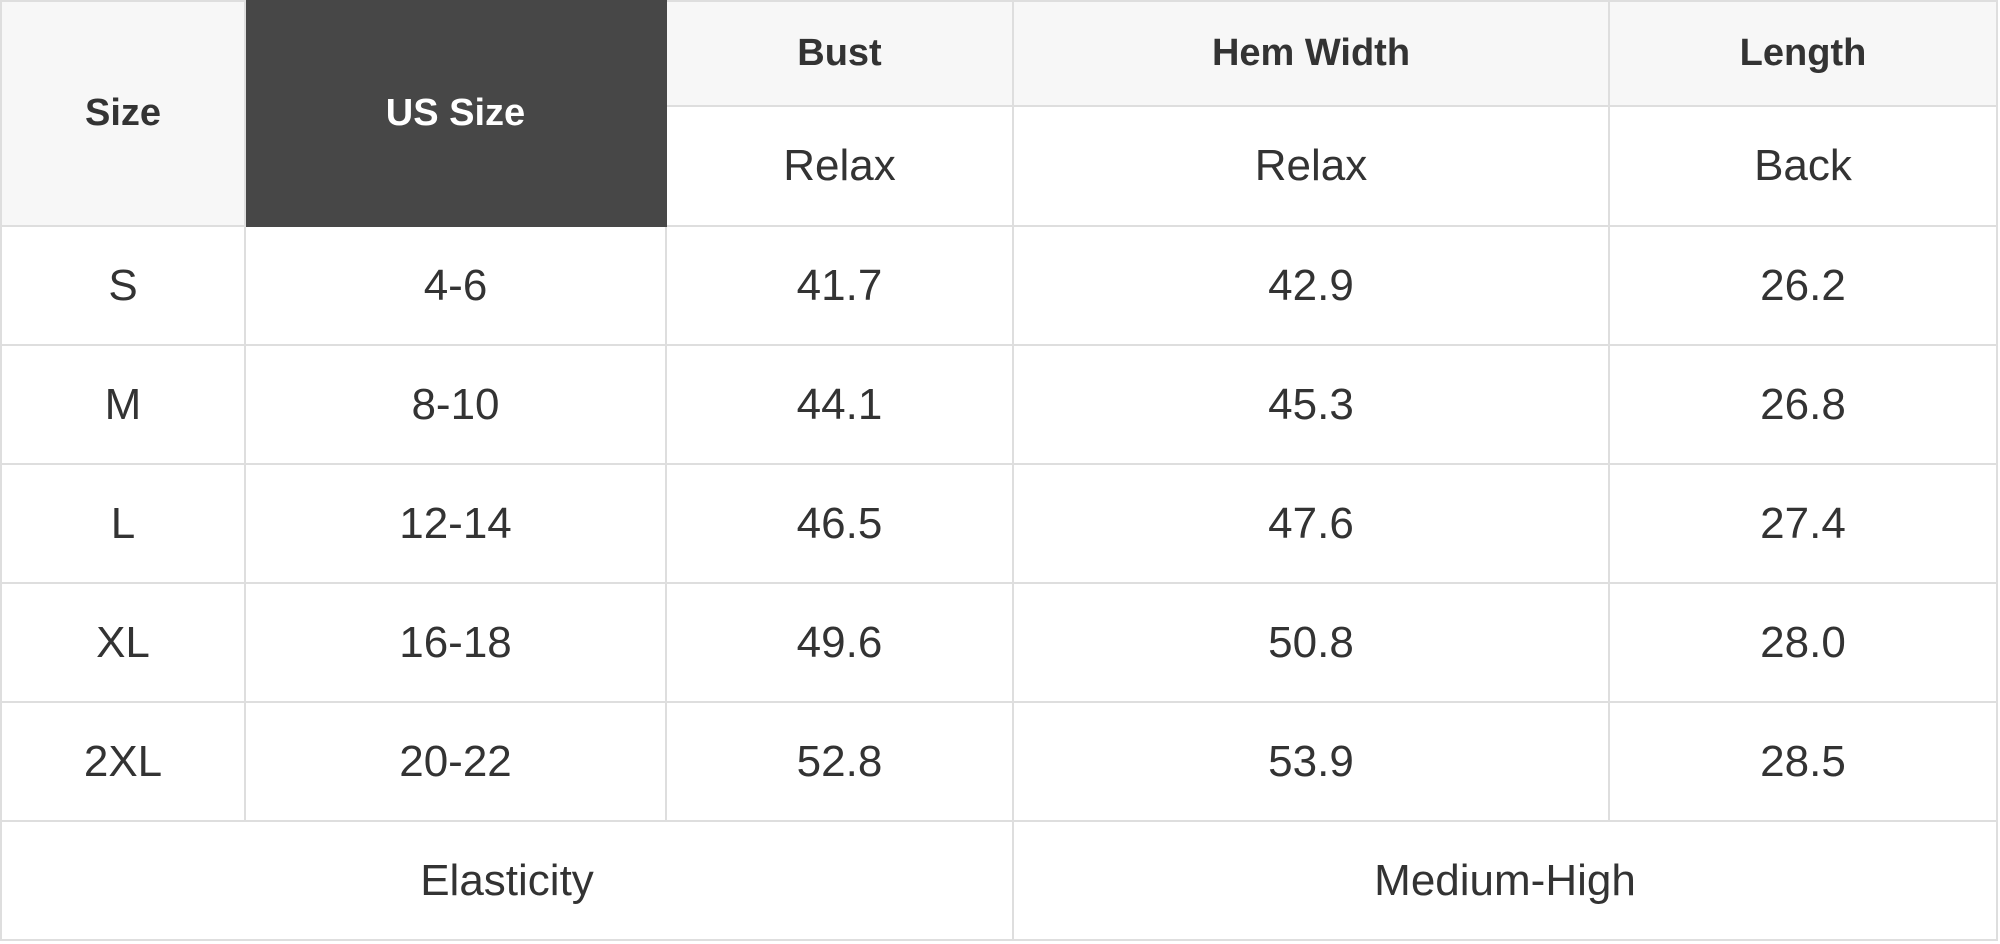 The image size is (2000, 944). What do you see at coordinates (1505, 880) in the screenshot?
I see `footer-value: Medium-High` at bounding box center [1505, 880].